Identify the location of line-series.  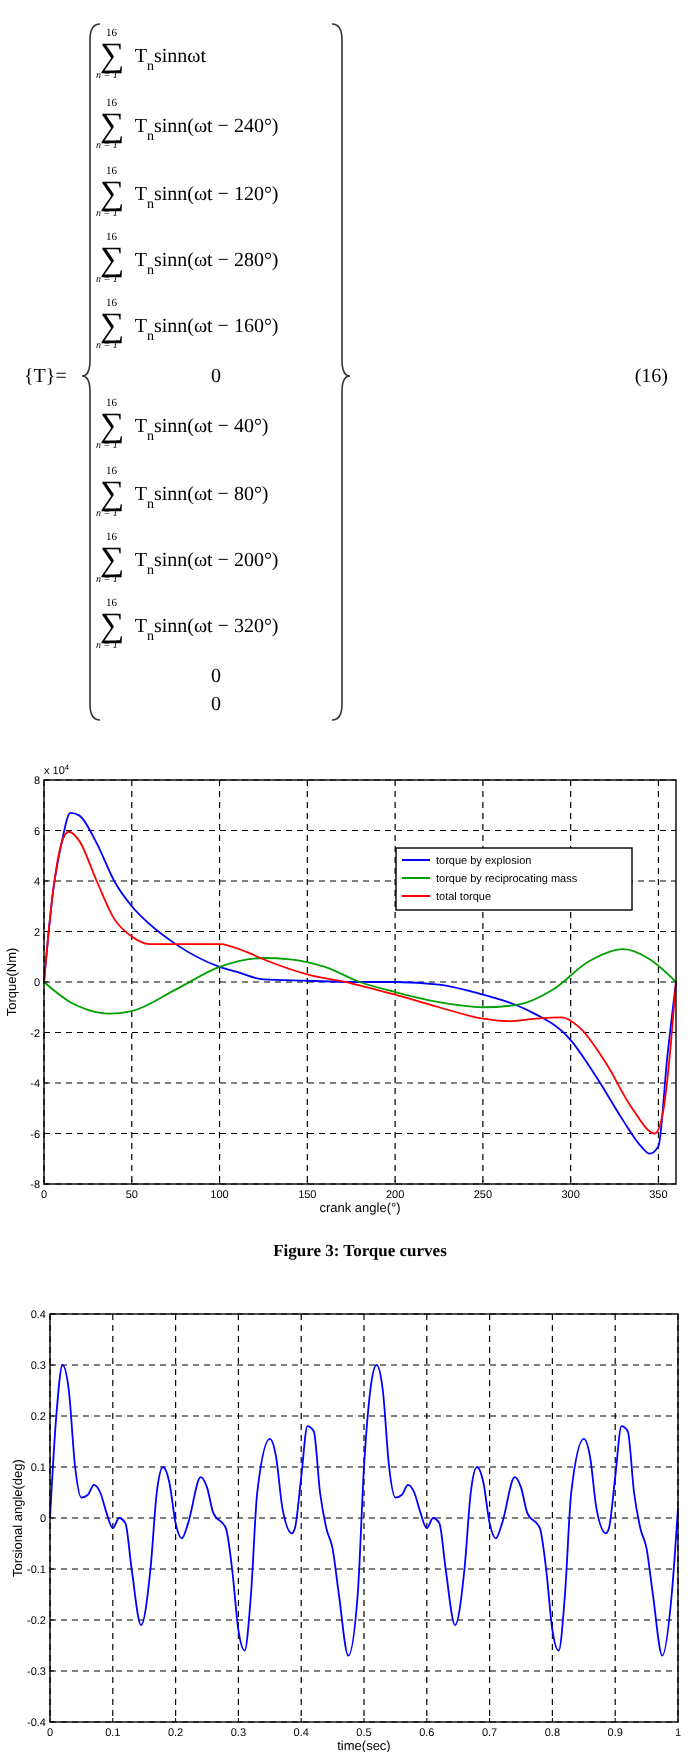
(360, 981).